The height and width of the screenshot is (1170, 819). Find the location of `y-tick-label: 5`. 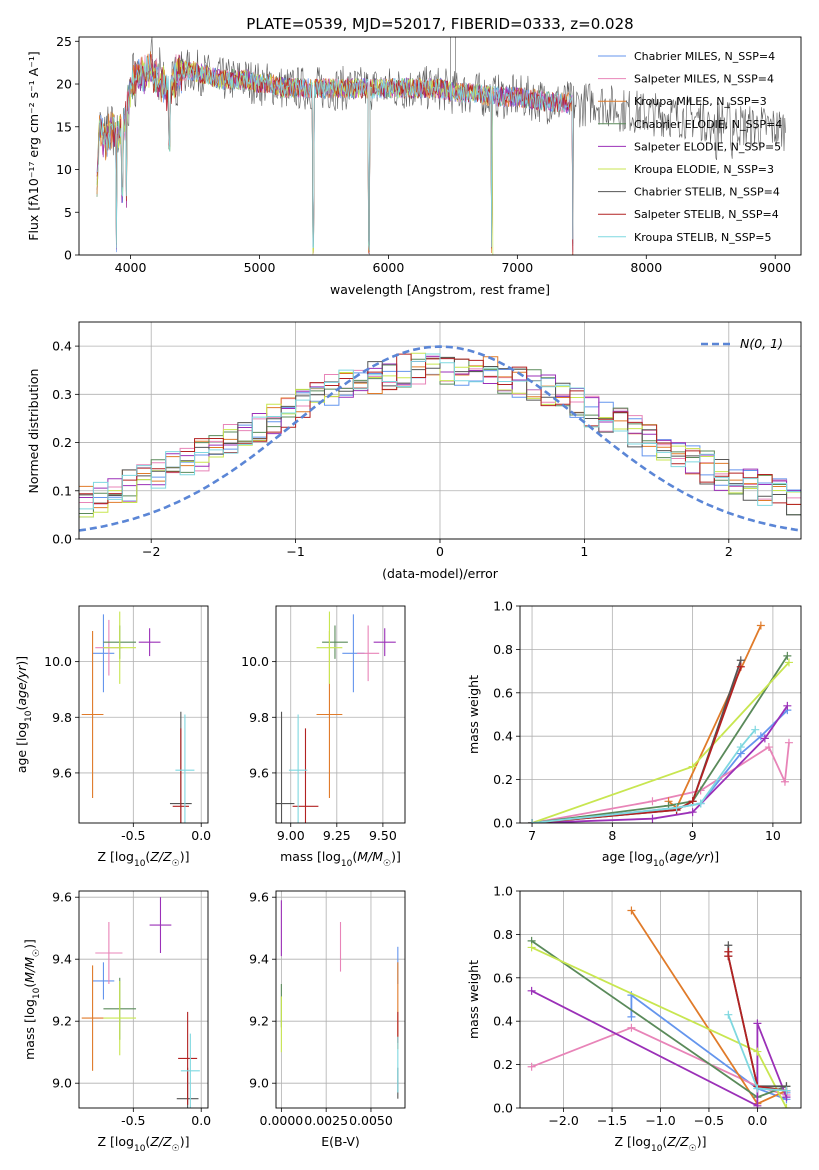

y-tick-label: 5 is located at coordinates (68, 212).